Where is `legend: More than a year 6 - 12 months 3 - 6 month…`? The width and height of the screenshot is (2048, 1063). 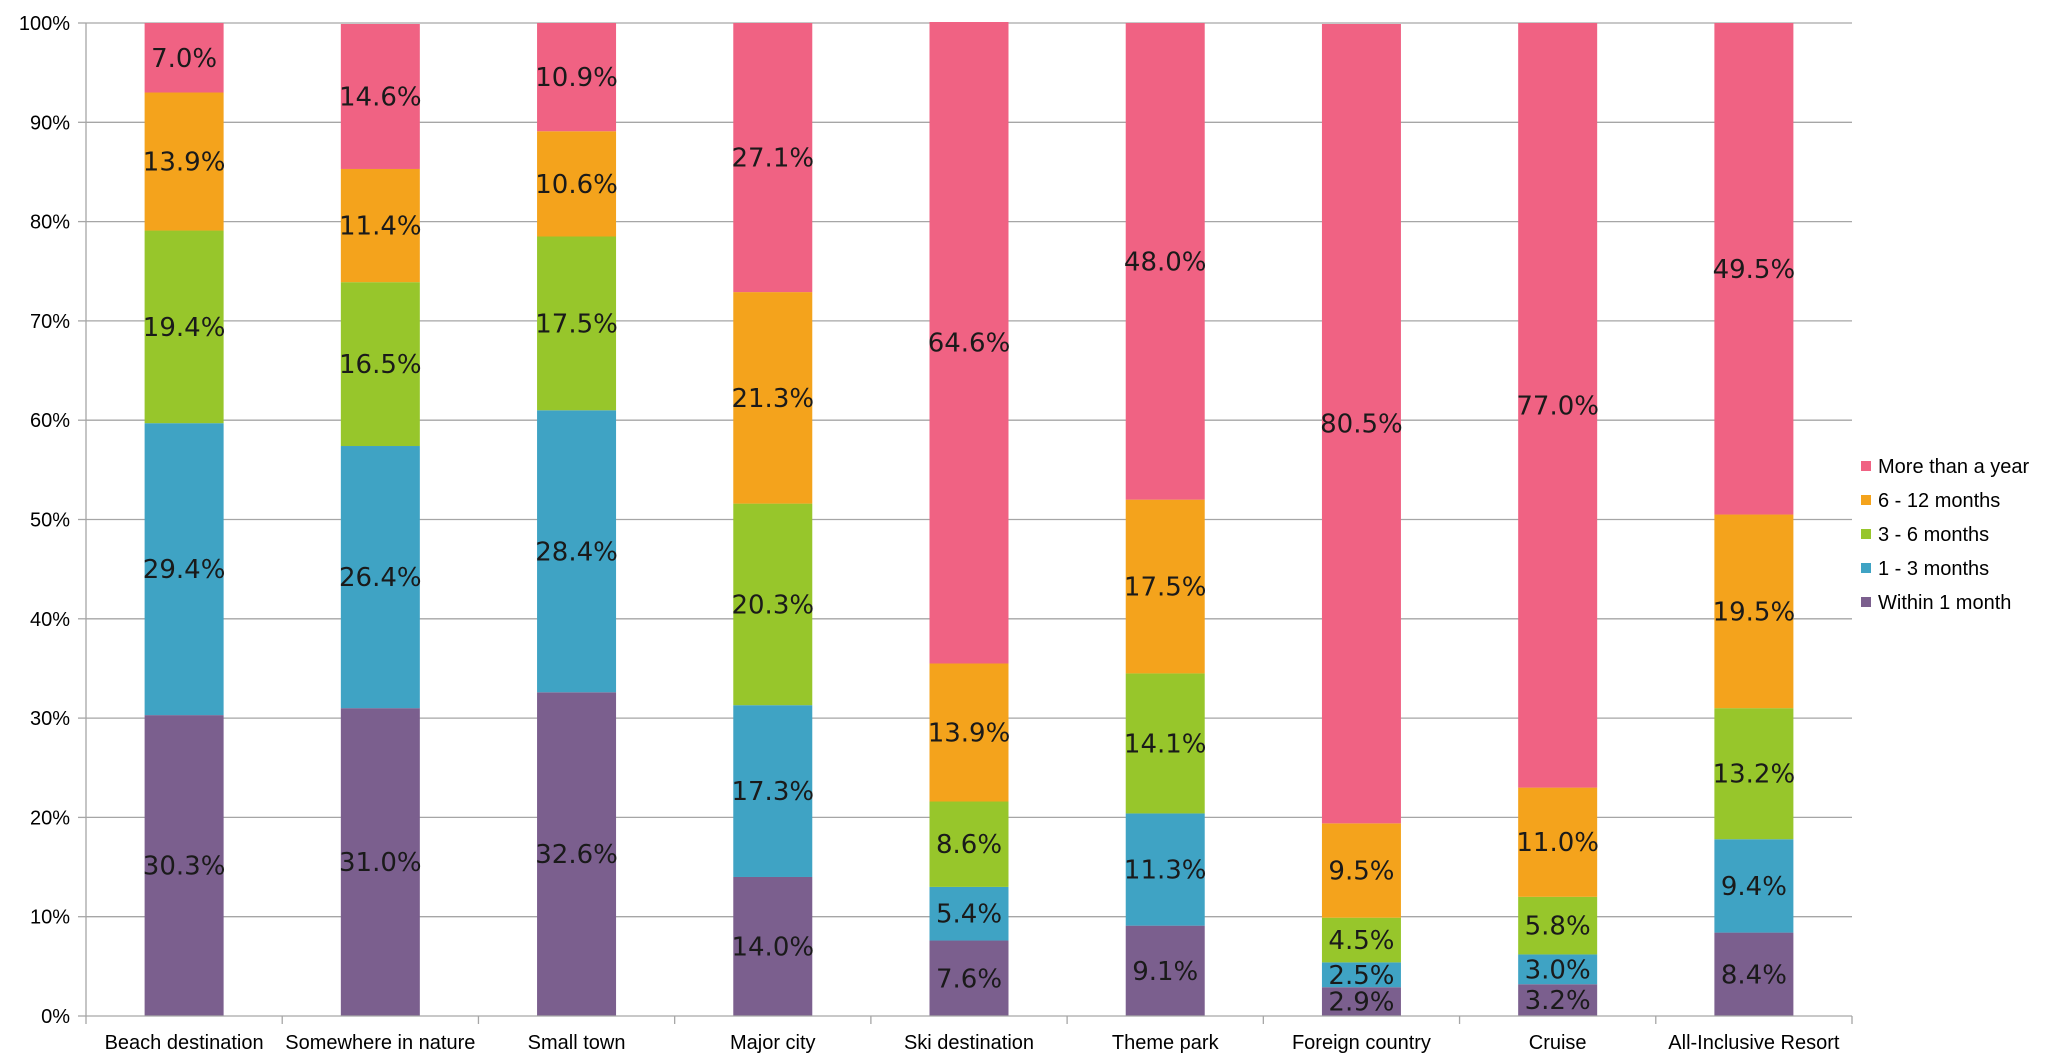
legend: More than a year 6 - 12 months 3 - 6 month… is located at coordinates (1945, 535).